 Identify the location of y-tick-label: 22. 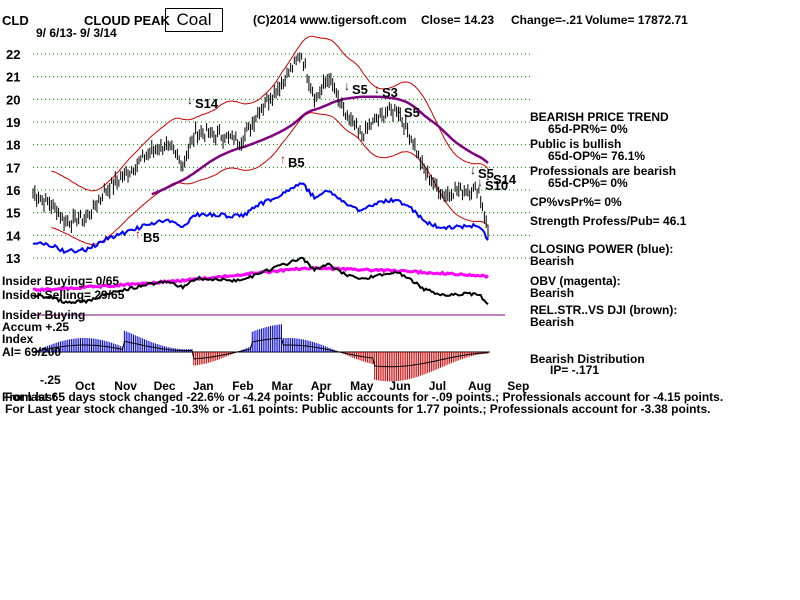
(13, 54).